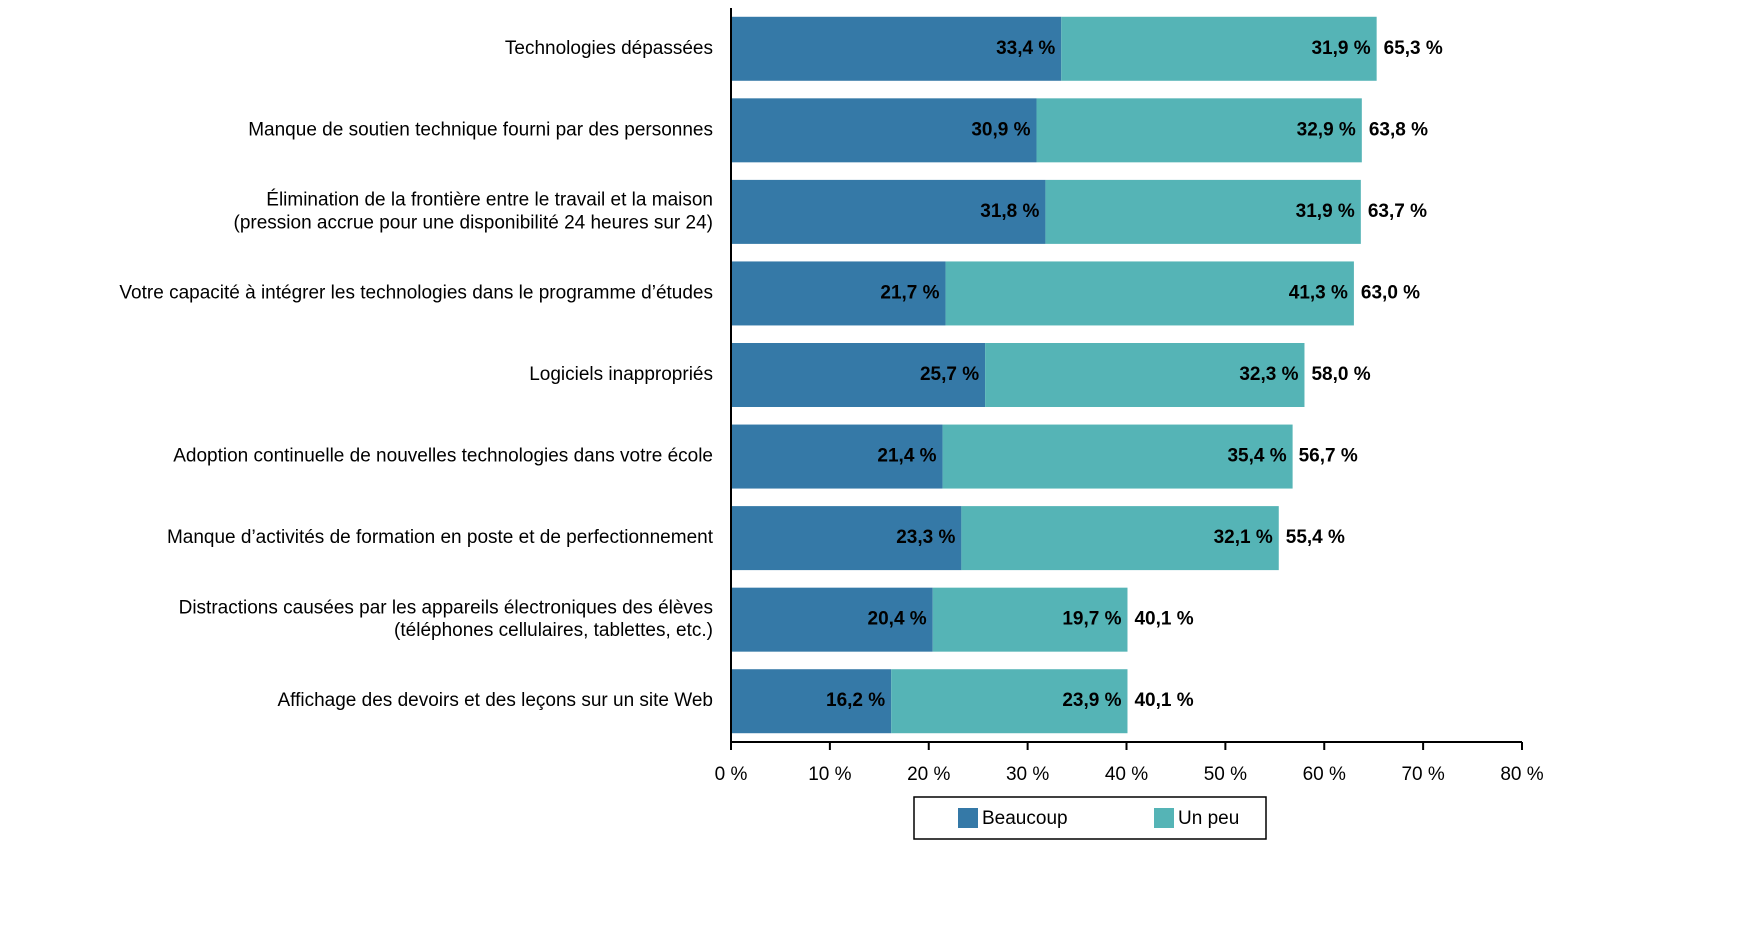 Image resolution: width=1764 pixels, height=944 pixels. Describe the element at coordinates (1413, 48) in the screenshot. I see `total-label: 65,3 %` at that location.